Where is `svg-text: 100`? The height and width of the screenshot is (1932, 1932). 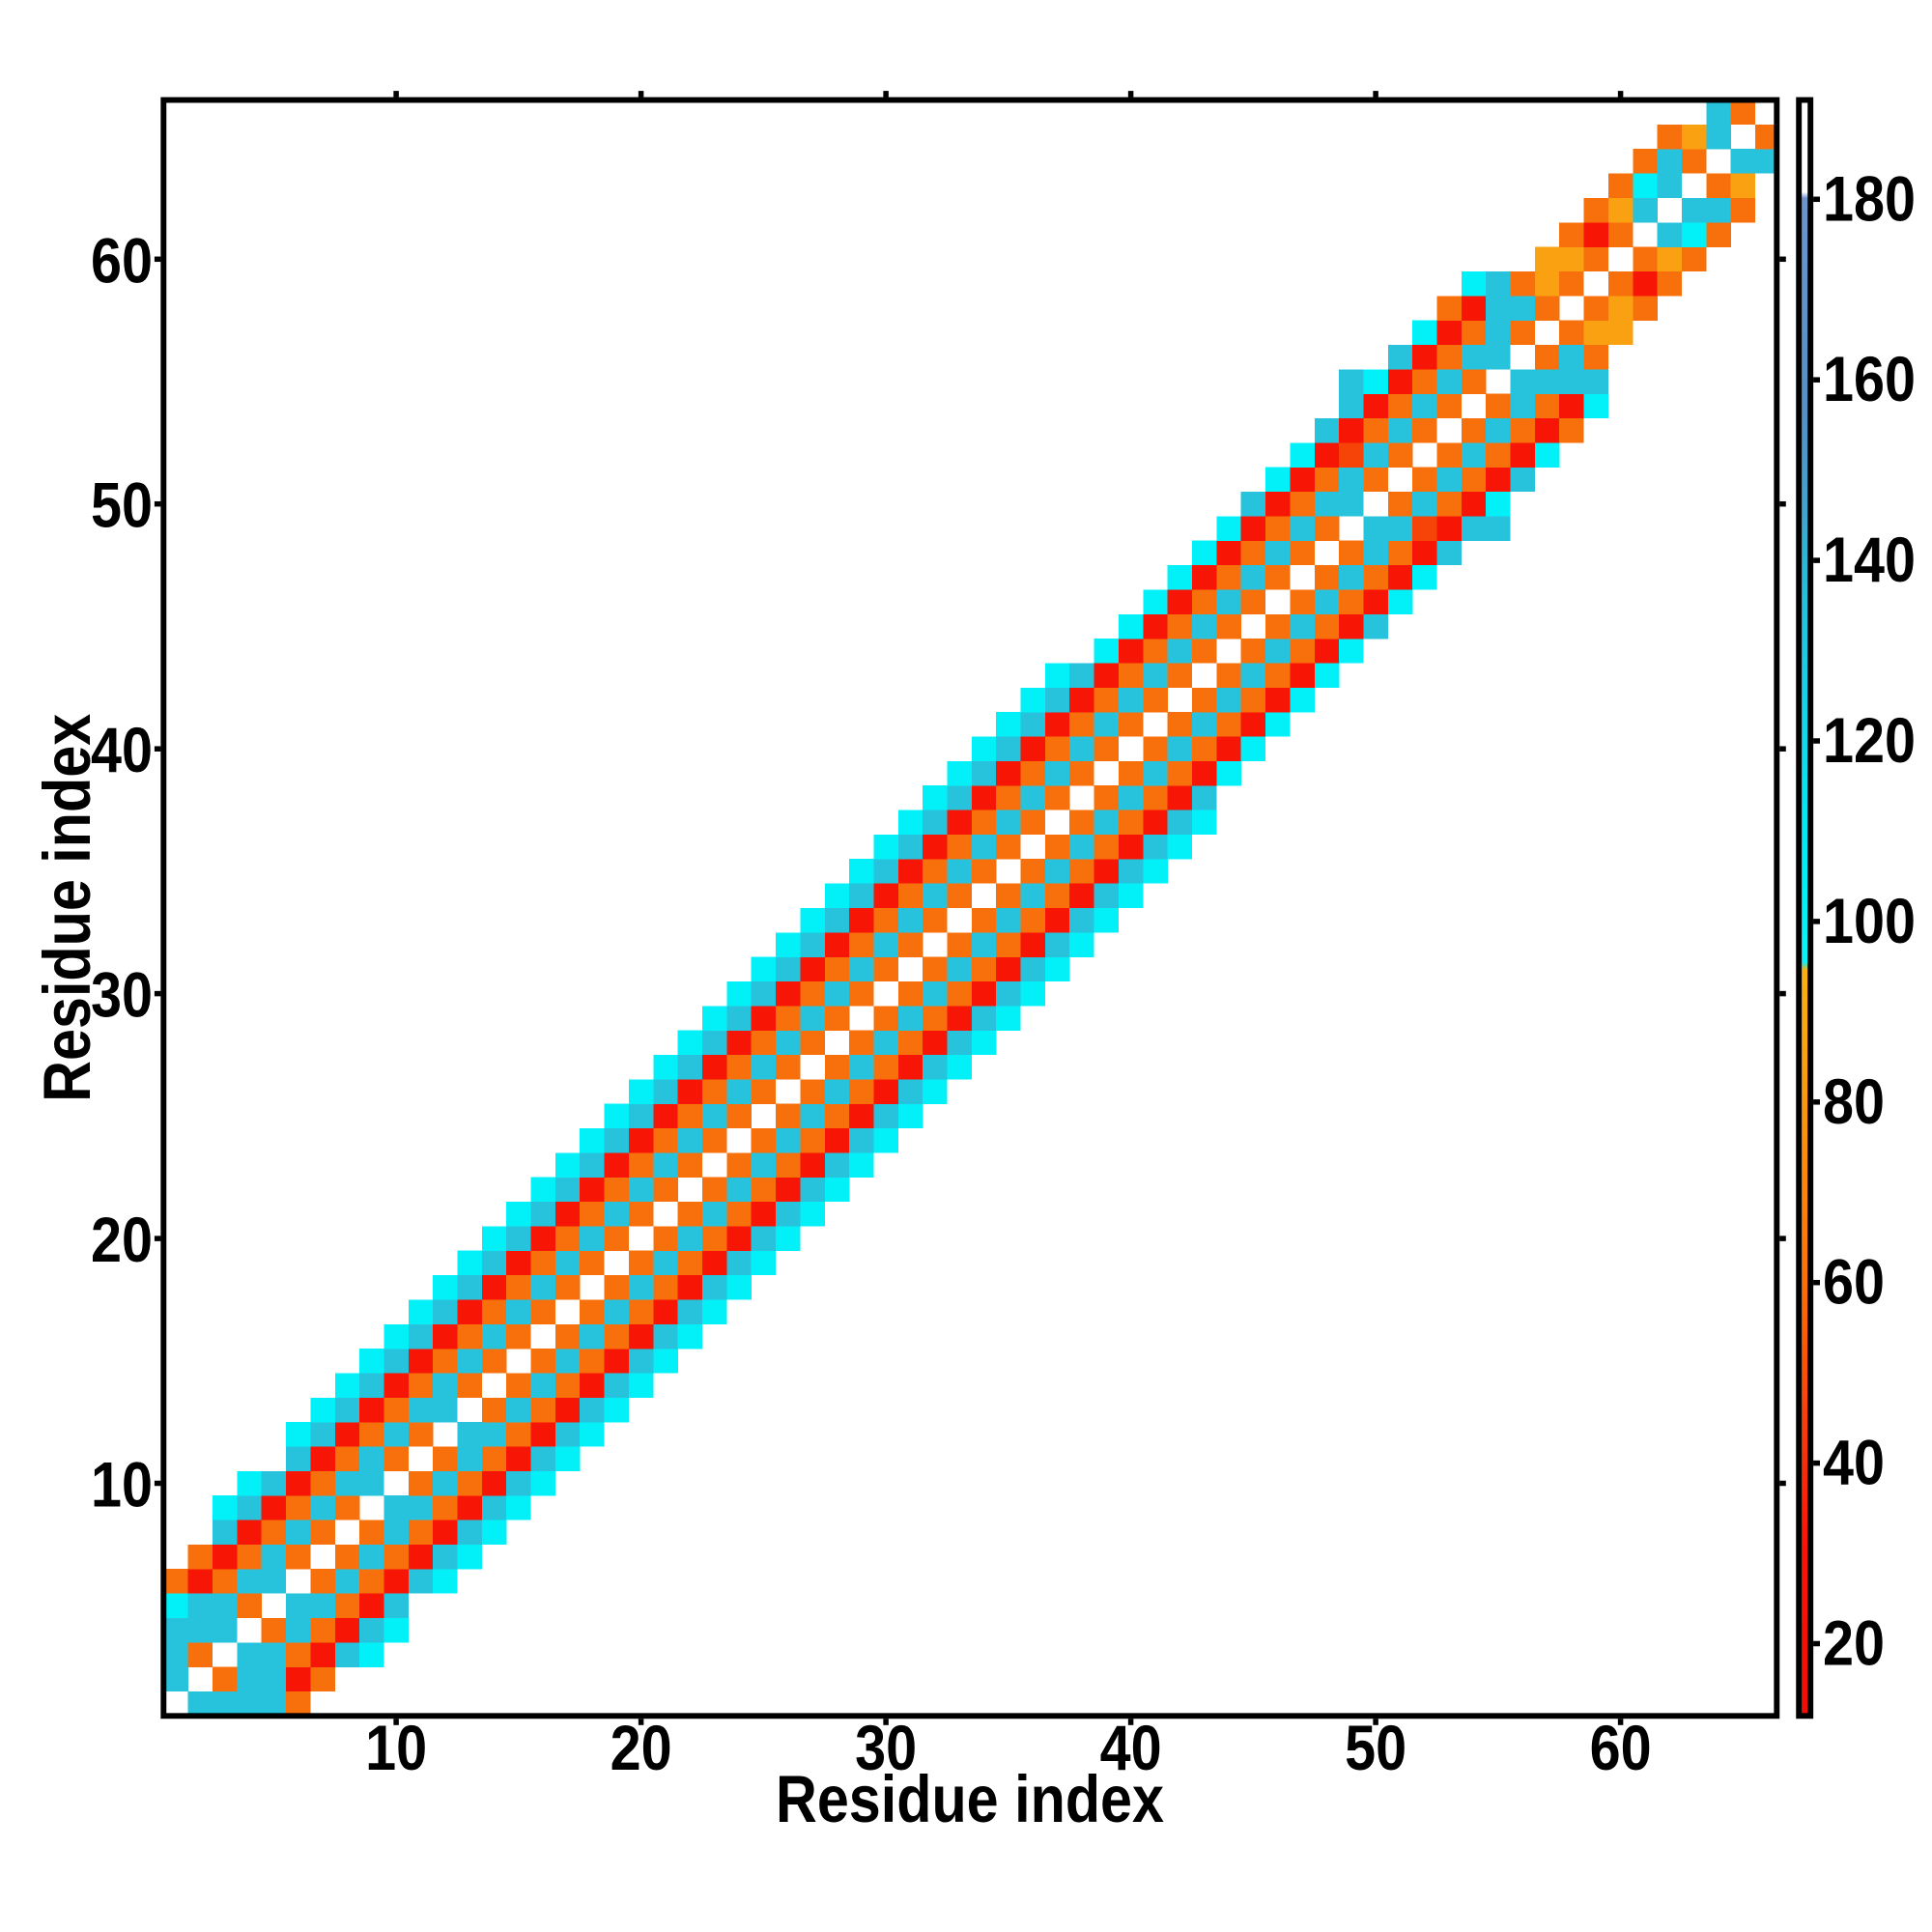 svg-text: 100 is located at coordinates (1869, 920).